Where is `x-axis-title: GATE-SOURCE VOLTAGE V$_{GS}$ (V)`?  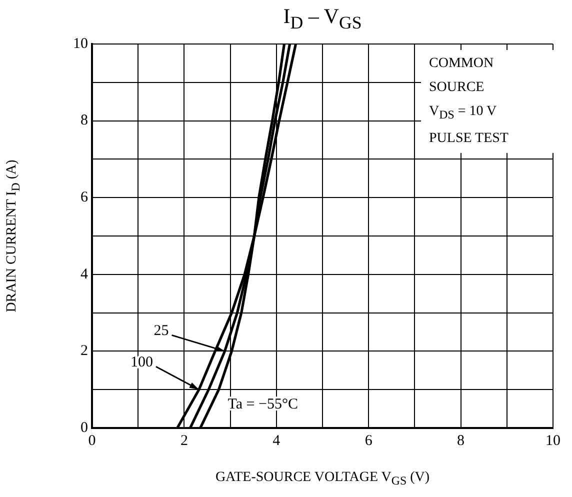 x-axis-title: GATE-SOURCE VOLTAGE V$_{GS}$ (V) is located at coordinates (322, 479).